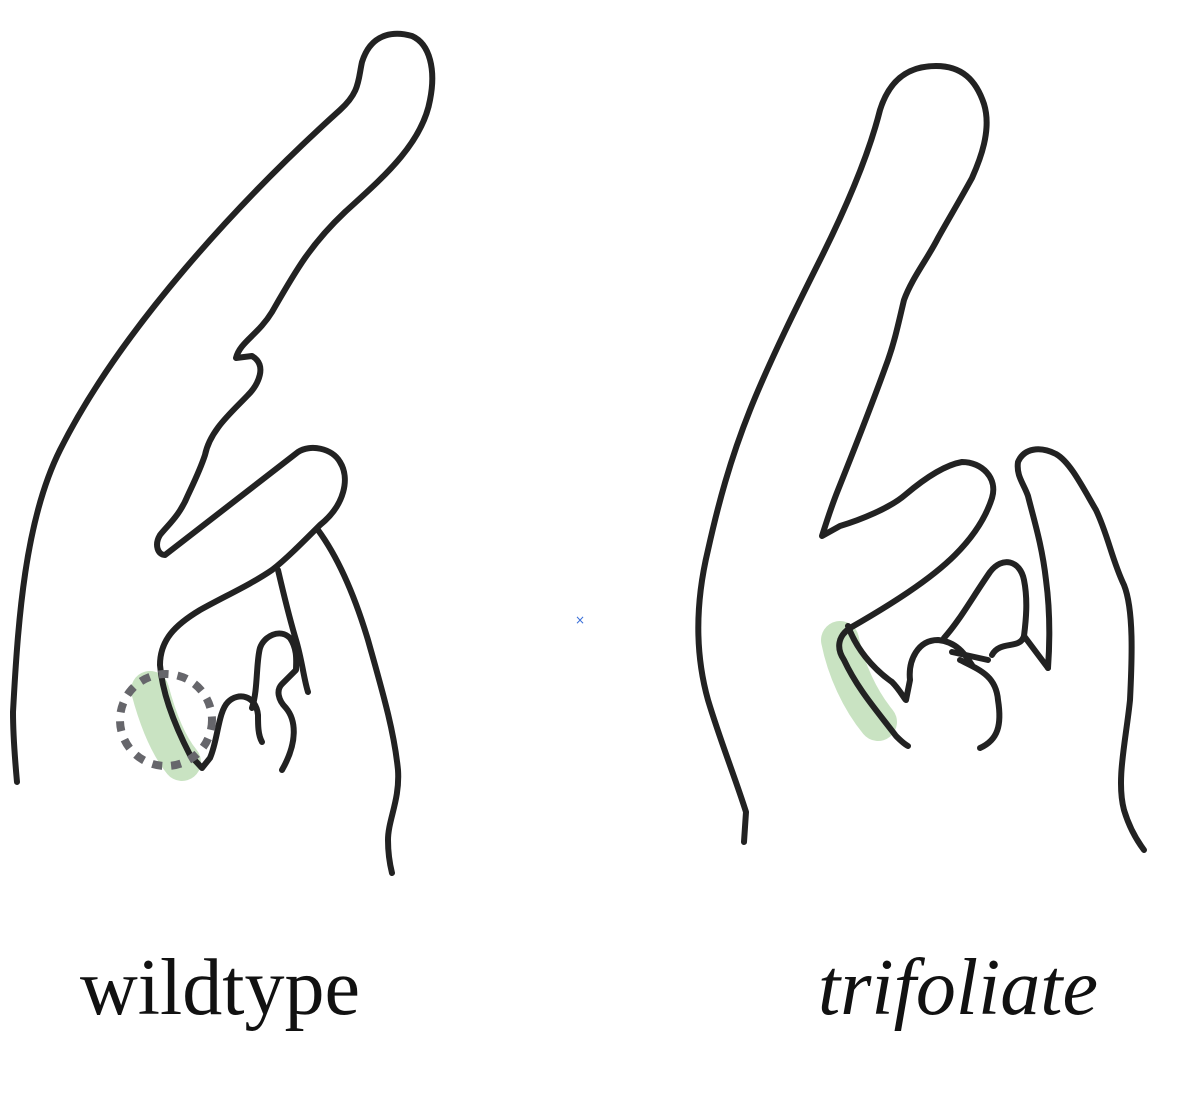 The image size is (1178, 1120). I want to click on trifoliate-leaflet-loop, so click(985, 608).